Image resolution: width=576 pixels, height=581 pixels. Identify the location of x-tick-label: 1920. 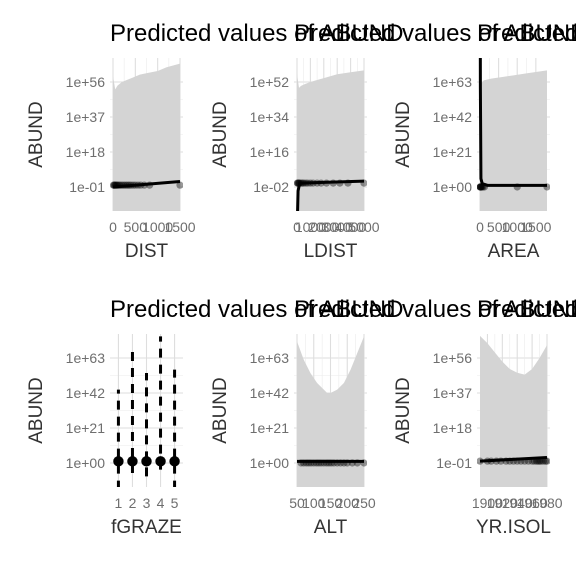
(502, 503).